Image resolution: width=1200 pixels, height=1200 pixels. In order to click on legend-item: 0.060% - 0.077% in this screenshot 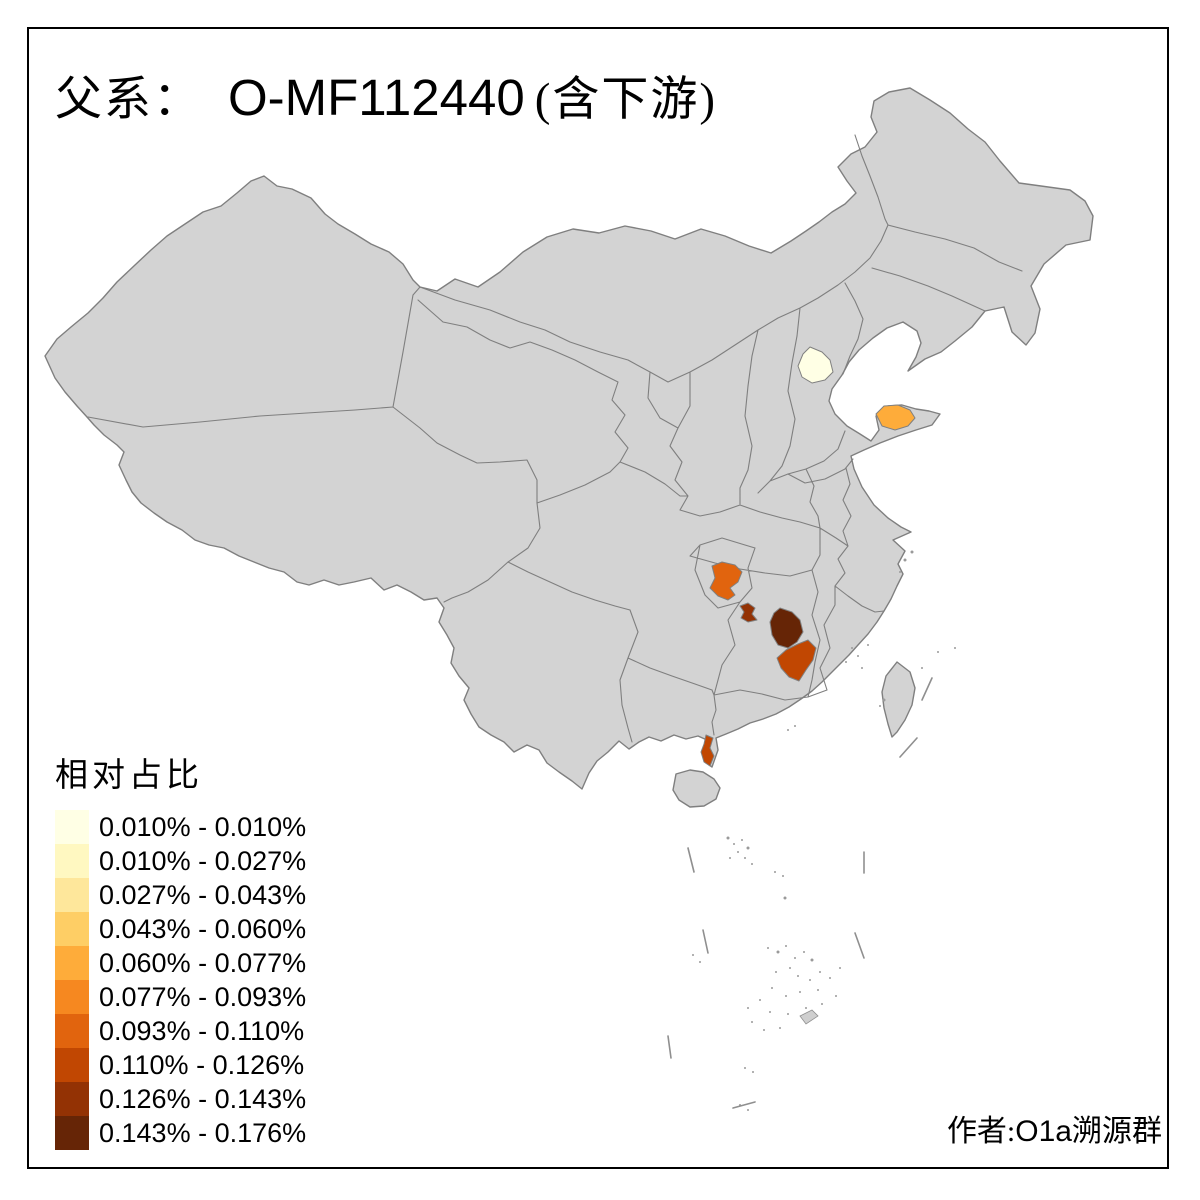, I will do `click(180, 963)`.